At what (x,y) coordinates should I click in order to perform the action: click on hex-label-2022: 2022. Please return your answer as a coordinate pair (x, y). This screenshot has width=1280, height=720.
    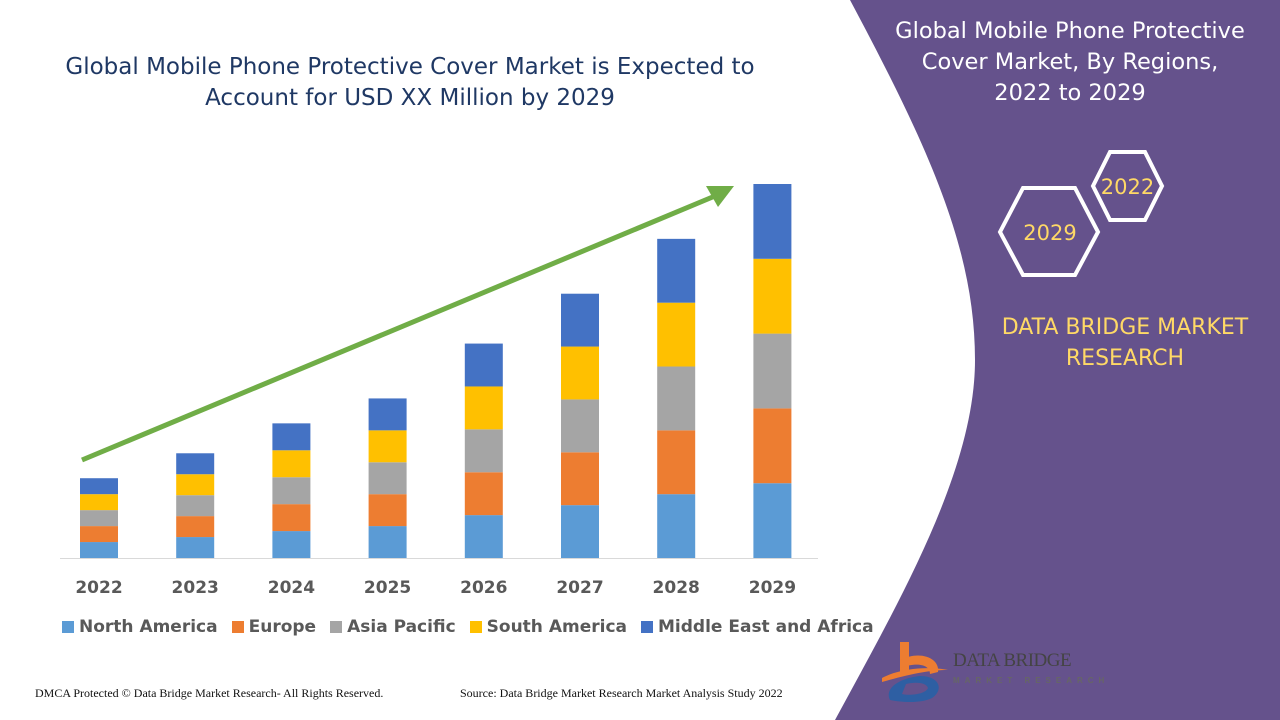
    Looking at the image, I should click on (1127, 187).